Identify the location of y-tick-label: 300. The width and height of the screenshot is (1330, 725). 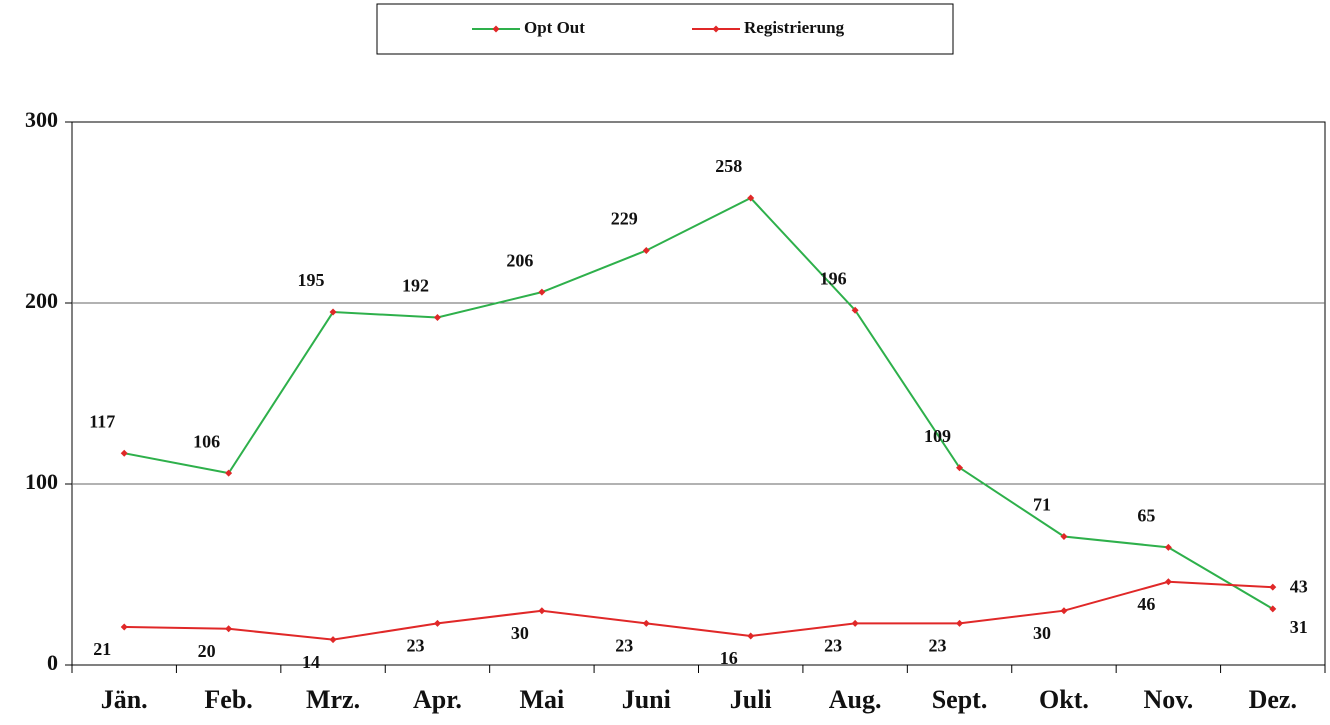
(41, 119).